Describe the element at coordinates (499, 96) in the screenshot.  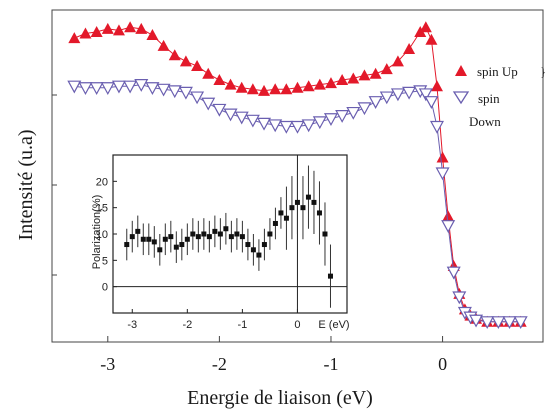
I see `legend: spin Up } spin Down` at that location.